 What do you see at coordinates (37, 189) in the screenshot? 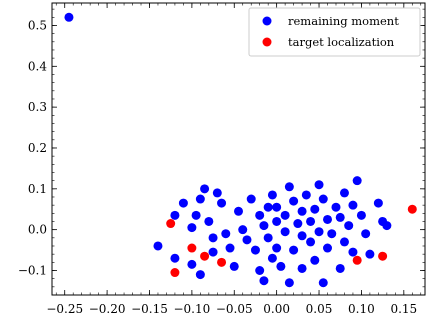
I see `y-tick-label: 0.1` at bounding box center [37, 189].